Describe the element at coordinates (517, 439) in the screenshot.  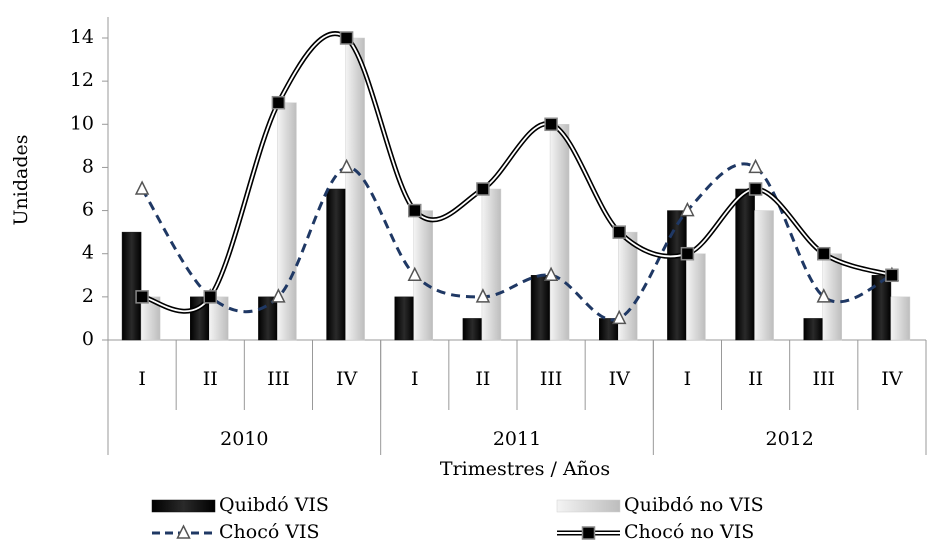
I see `group-label: 2011` at that location.